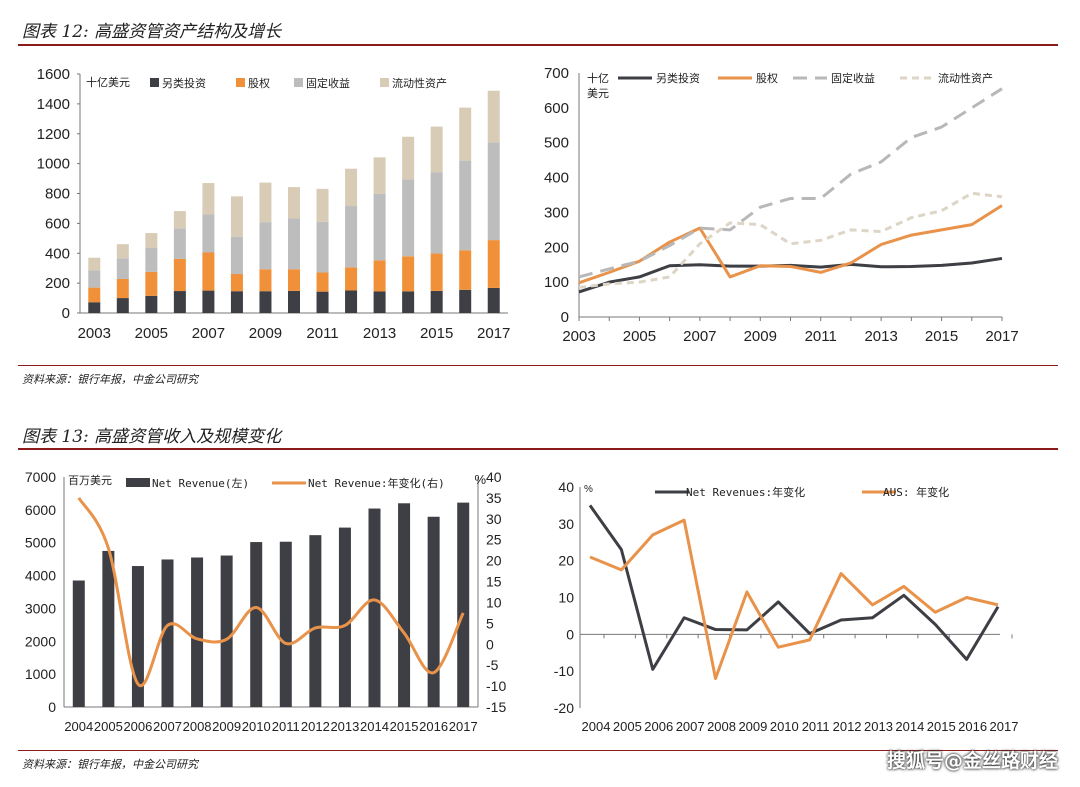 The image size is (1080, 787). I want to click on y-tick-label: 400, so click(556, 178).